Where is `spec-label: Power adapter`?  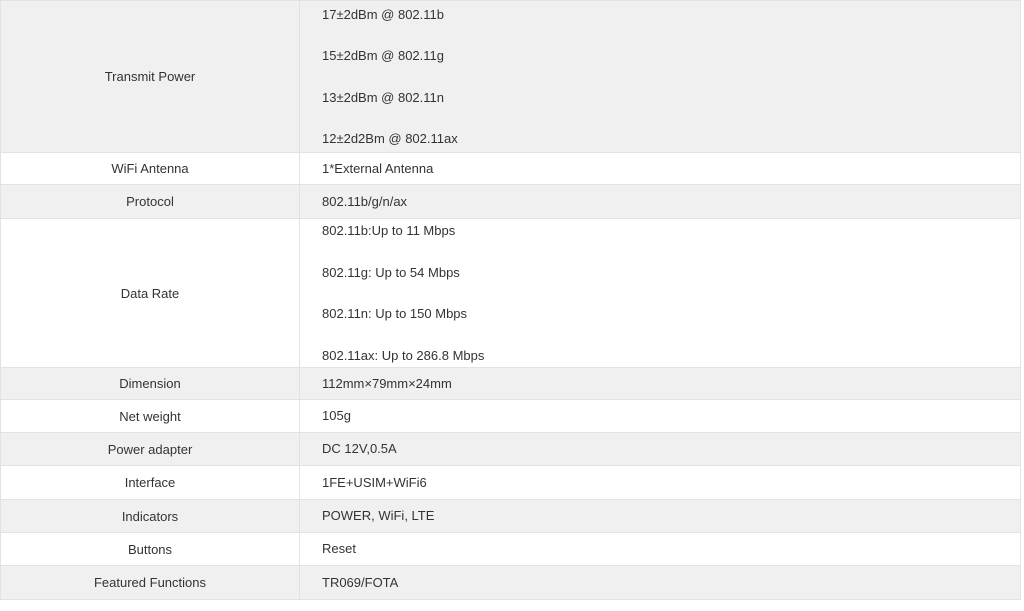 spec-label: Power adapter is located at coordinates (150, 449).